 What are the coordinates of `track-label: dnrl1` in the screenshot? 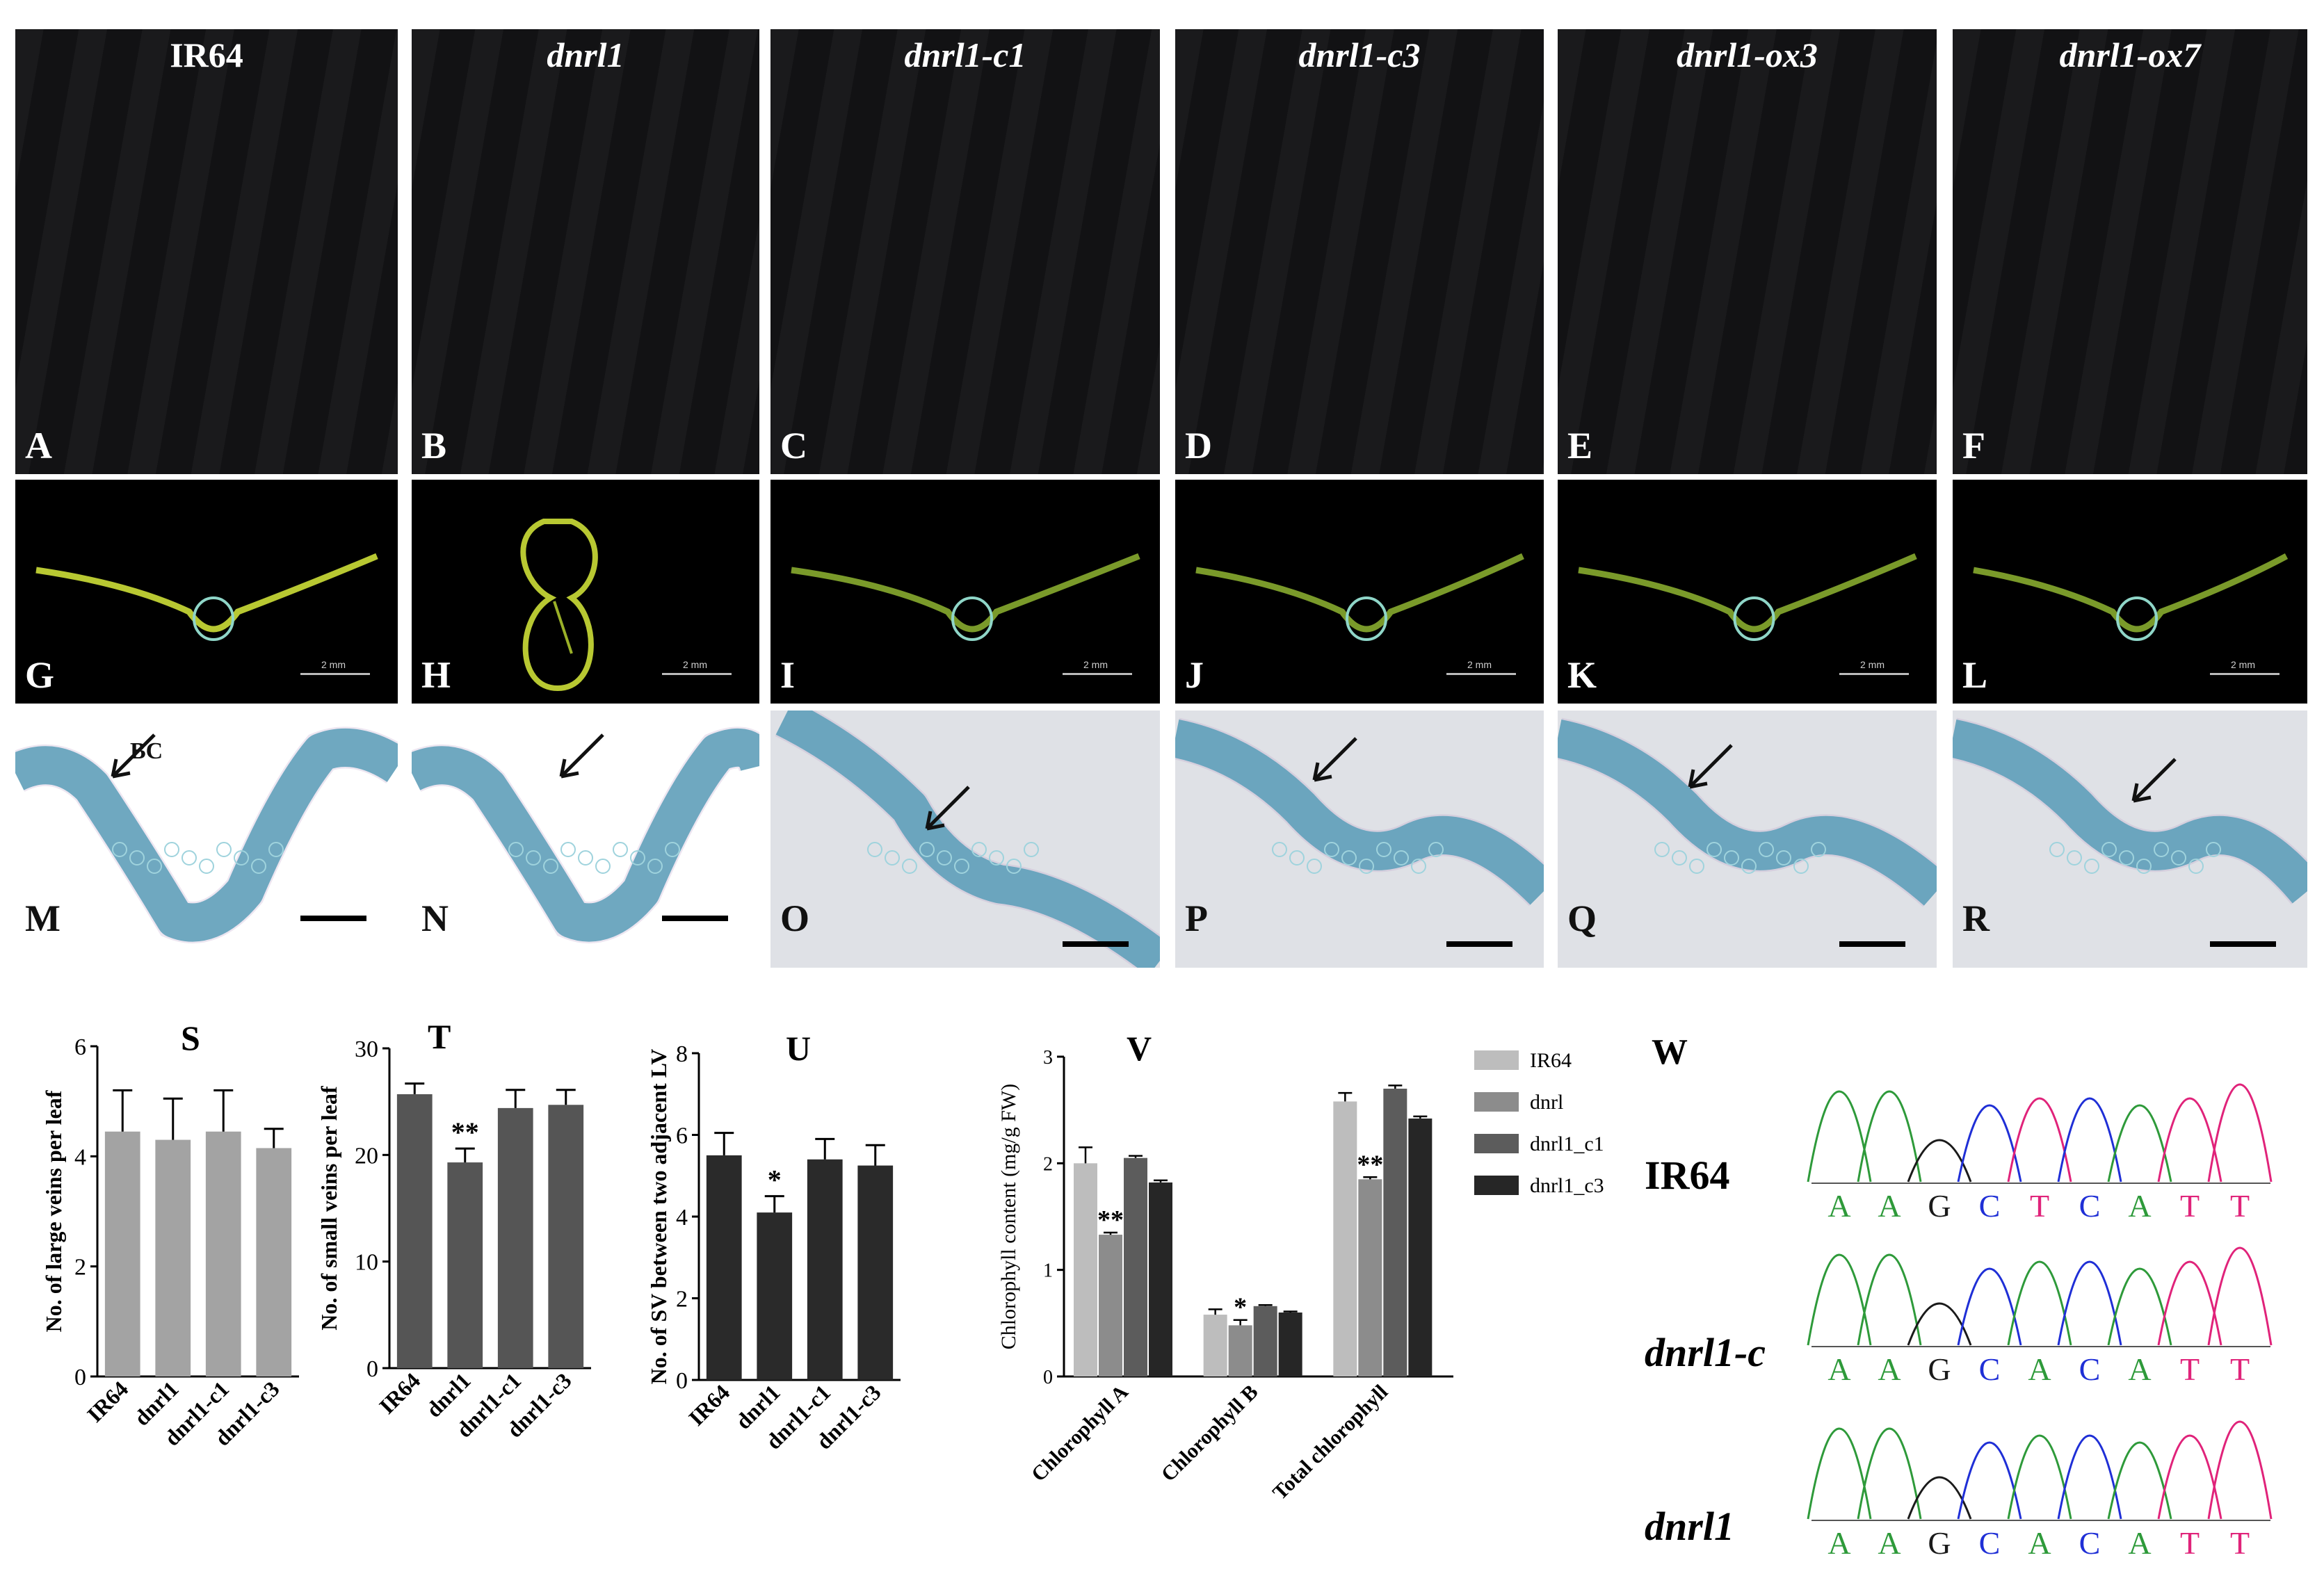 It's located at (1690, 1526).